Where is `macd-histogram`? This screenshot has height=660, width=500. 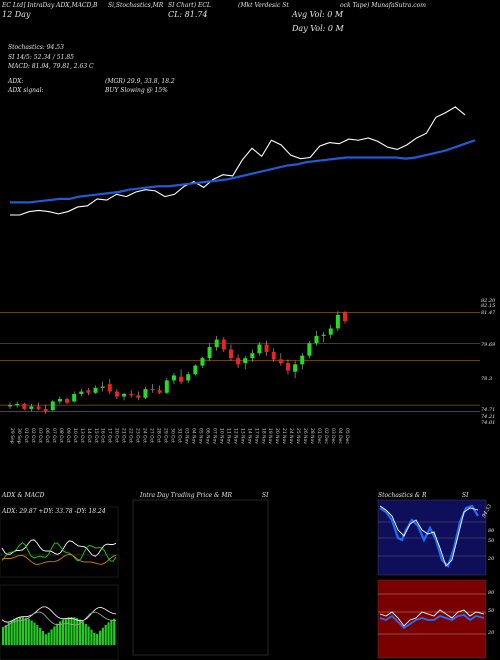 macd-histogram is located at coordinates (59, 625).